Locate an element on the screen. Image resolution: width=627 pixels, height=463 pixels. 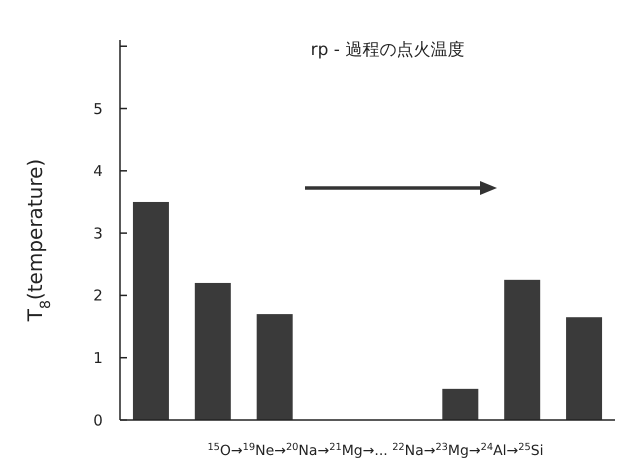
y-tick-label: 1 is located at coordinates (98, 357).